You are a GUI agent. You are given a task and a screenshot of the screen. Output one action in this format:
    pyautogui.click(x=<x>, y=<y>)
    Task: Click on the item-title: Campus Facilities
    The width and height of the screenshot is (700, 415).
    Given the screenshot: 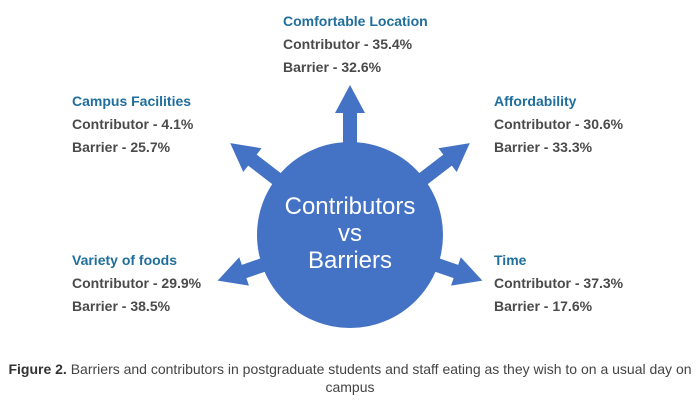 What is the action you would take?
    pyautogui.click(x=132, y=101)
    